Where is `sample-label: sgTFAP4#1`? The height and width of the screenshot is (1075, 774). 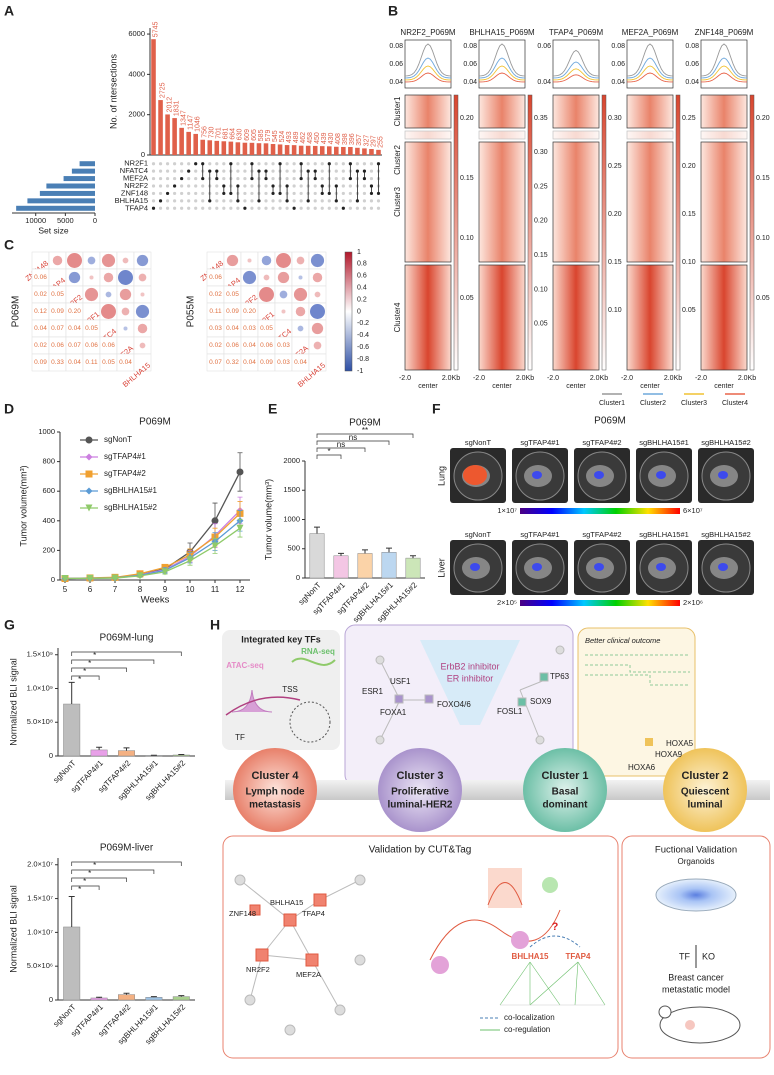
sample-label: sgTFAP4#1 is located at coordinates (539, 534).